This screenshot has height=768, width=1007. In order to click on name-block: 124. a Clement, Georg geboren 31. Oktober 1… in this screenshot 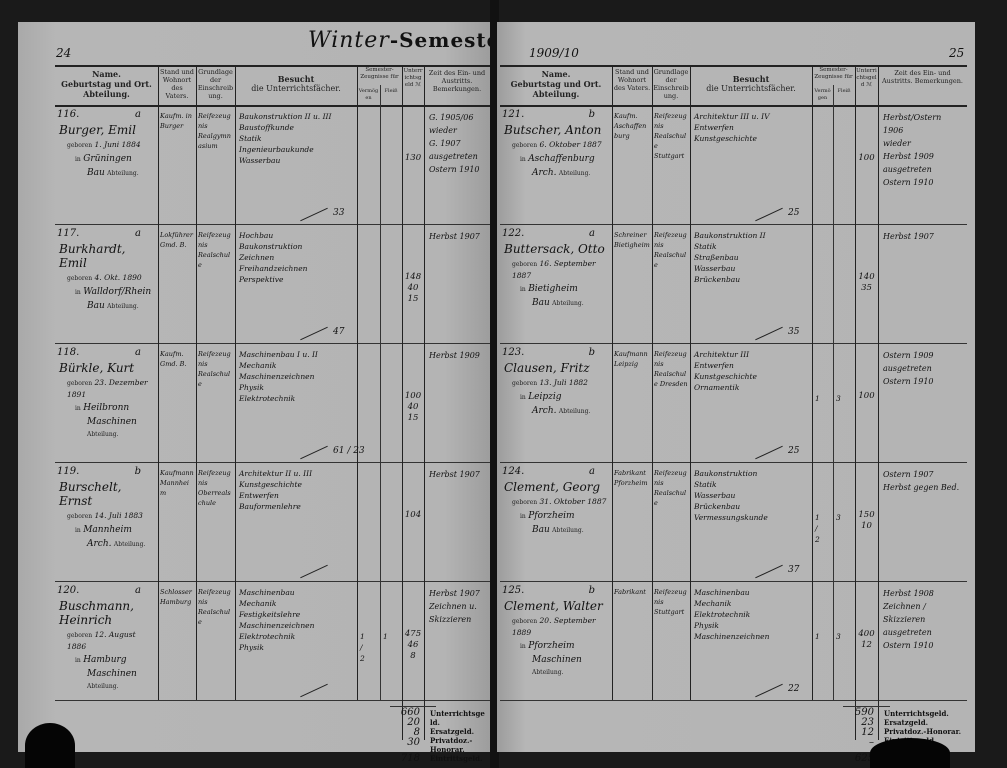, I will do `click(555, 501)`.